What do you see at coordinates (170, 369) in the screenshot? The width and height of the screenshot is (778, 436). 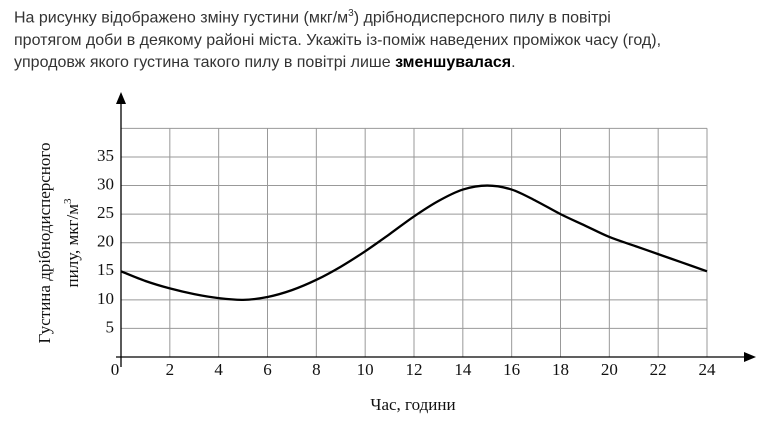 I see `x-tick-label: 2` at bounding box center [170, 369].